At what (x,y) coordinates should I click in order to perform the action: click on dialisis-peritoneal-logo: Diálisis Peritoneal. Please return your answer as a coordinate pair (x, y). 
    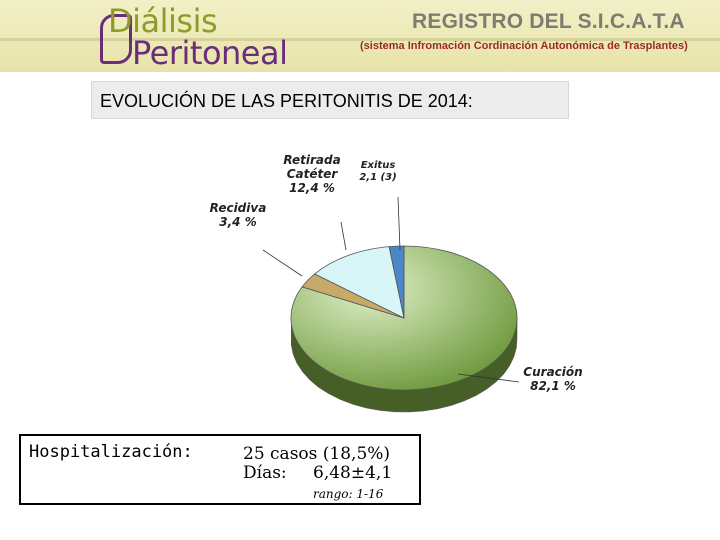
    Looking at the image, I should click on (200, 37).